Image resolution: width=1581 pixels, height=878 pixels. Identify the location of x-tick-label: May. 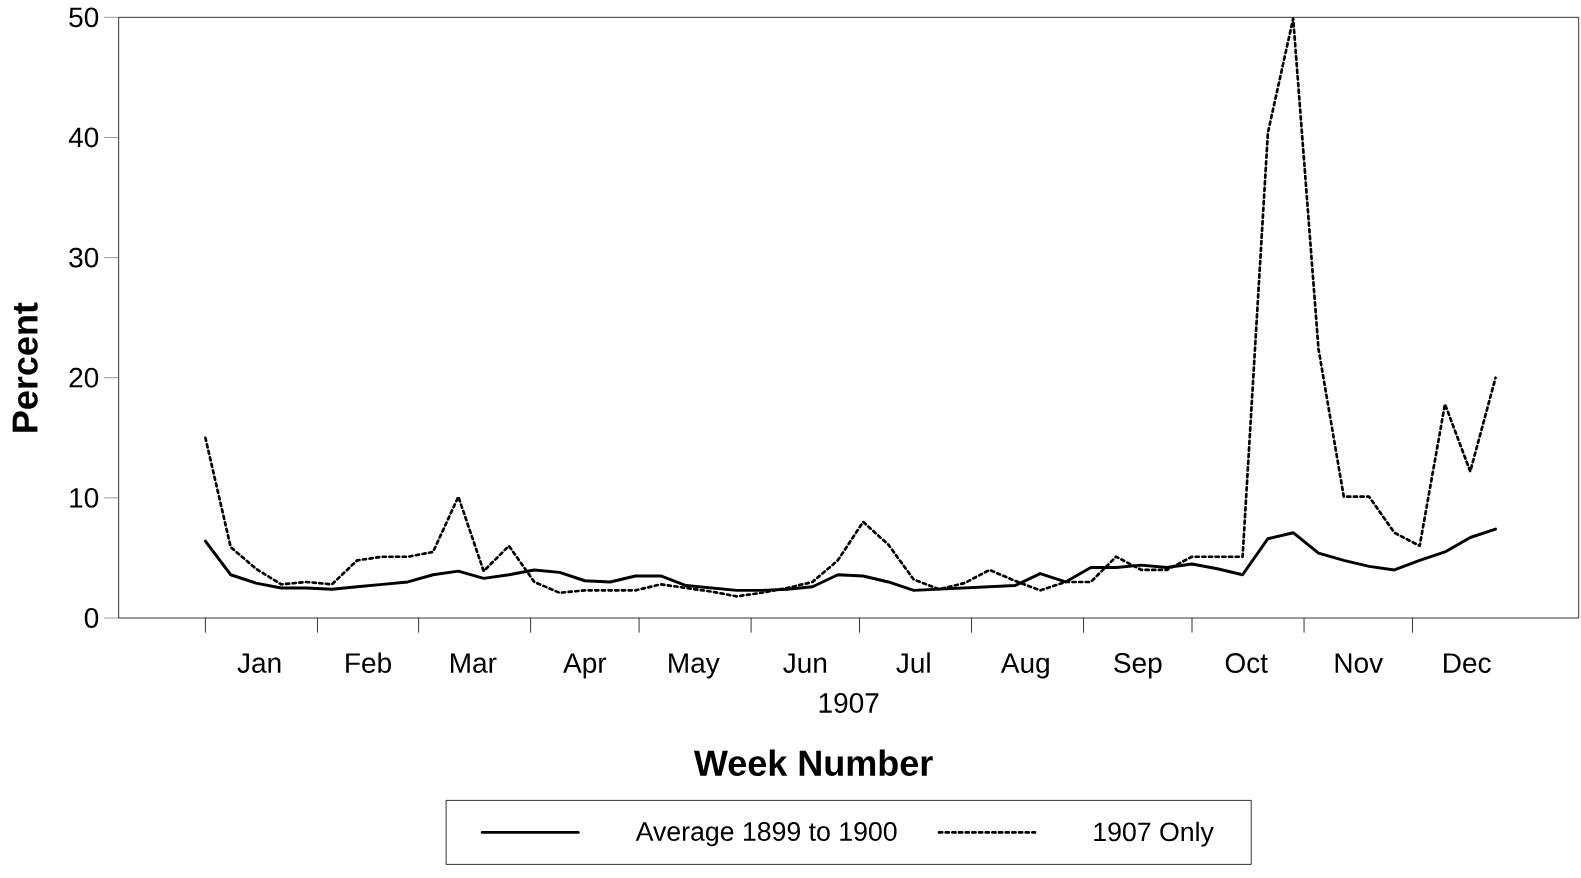
(694, 666).